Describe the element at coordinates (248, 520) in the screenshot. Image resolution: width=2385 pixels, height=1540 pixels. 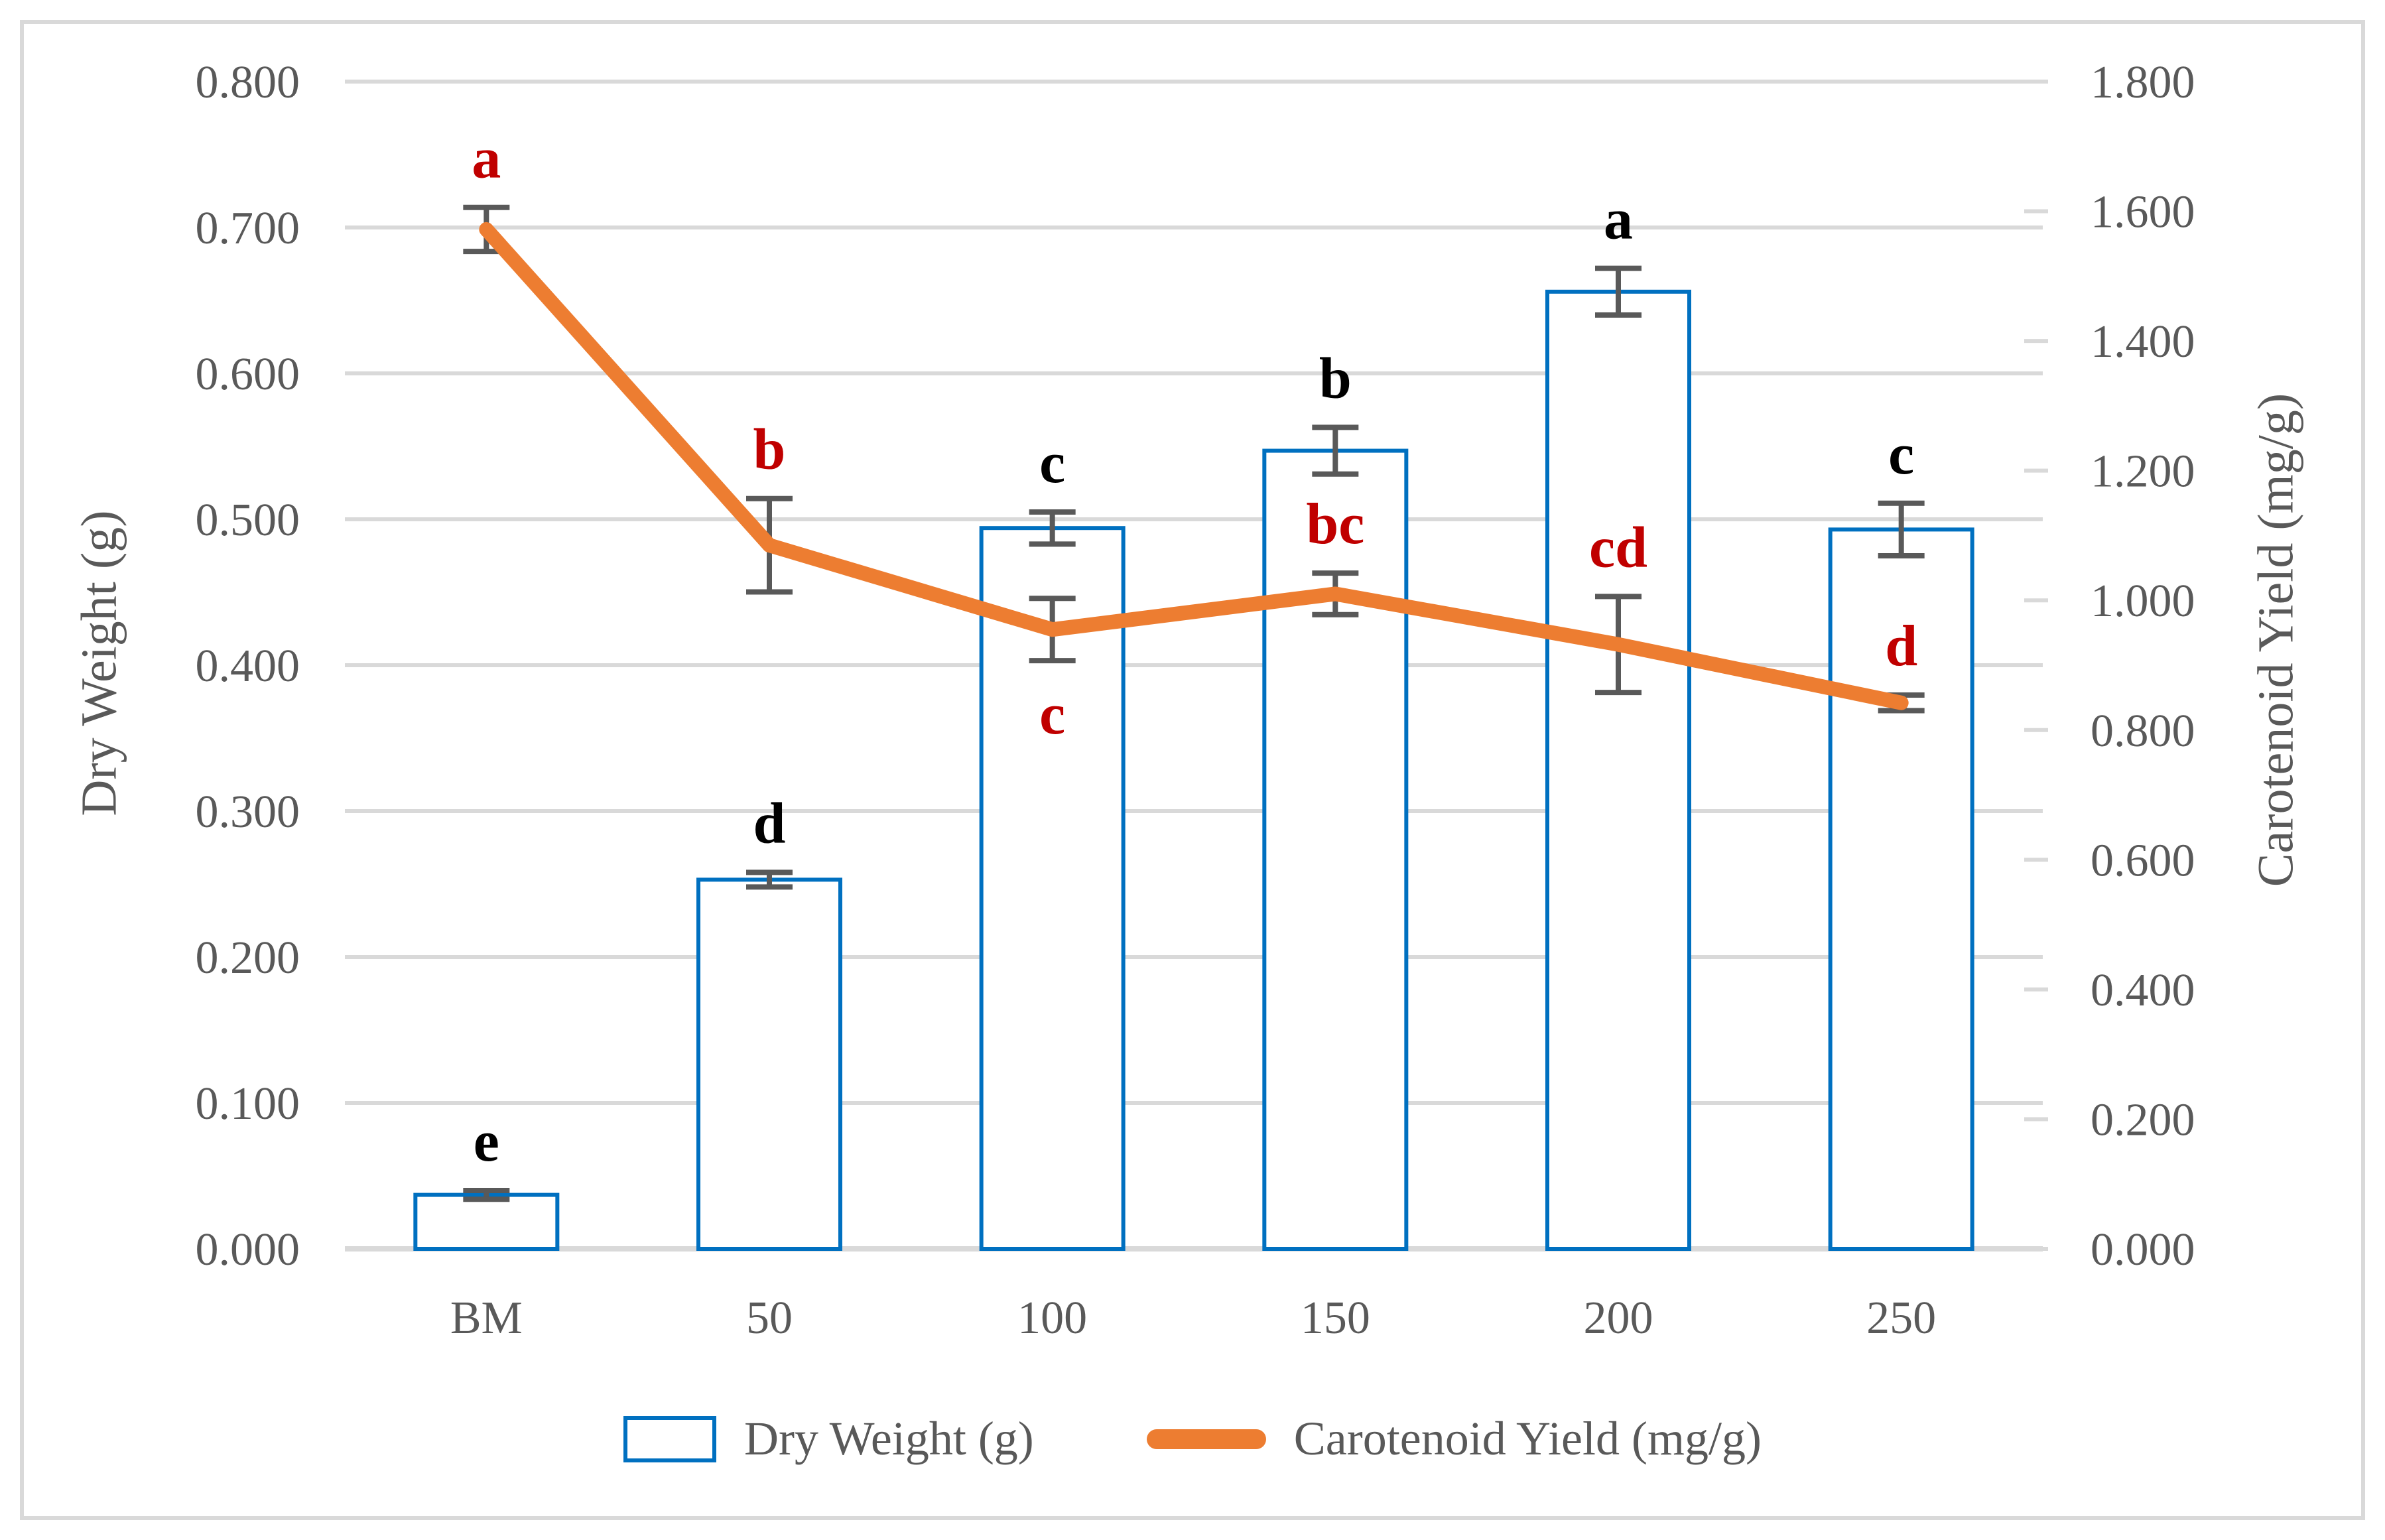
I see `left-axis-tick-label: 0.500` at that location.